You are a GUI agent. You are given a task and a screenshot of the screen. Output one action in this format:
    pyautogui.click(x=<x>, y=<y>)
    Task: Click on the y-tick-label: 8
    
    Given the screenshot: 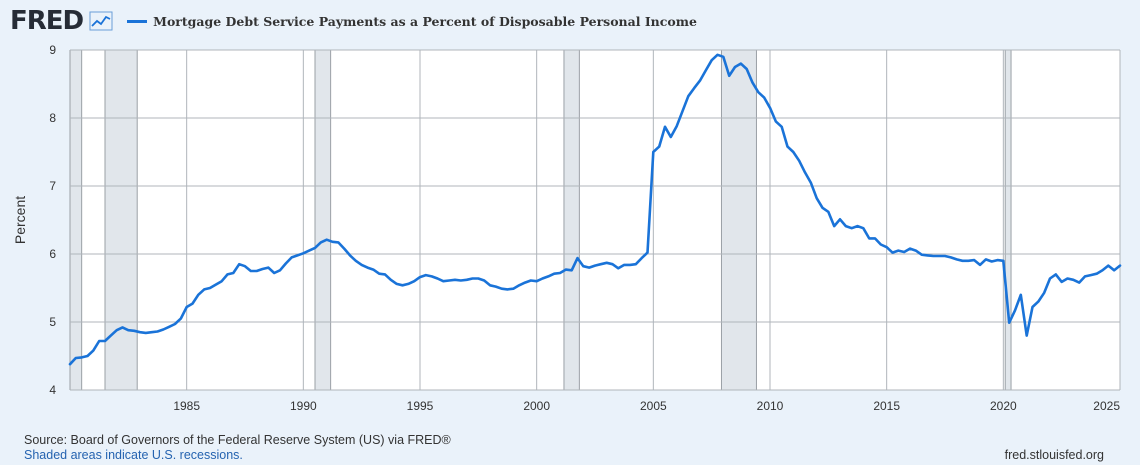 What is the action you would take?
    pyautogui.click(x=52, y=118)
    